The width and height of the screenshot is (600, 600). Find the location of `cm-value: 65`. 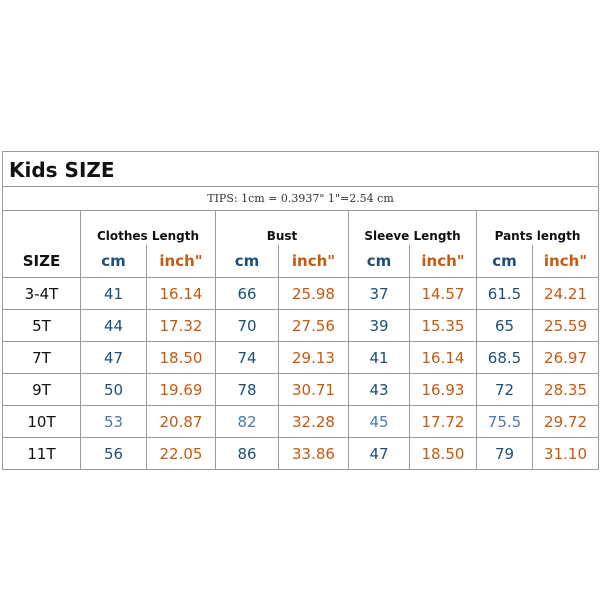

cm-value: 65 is located at coordinates (504, 325).